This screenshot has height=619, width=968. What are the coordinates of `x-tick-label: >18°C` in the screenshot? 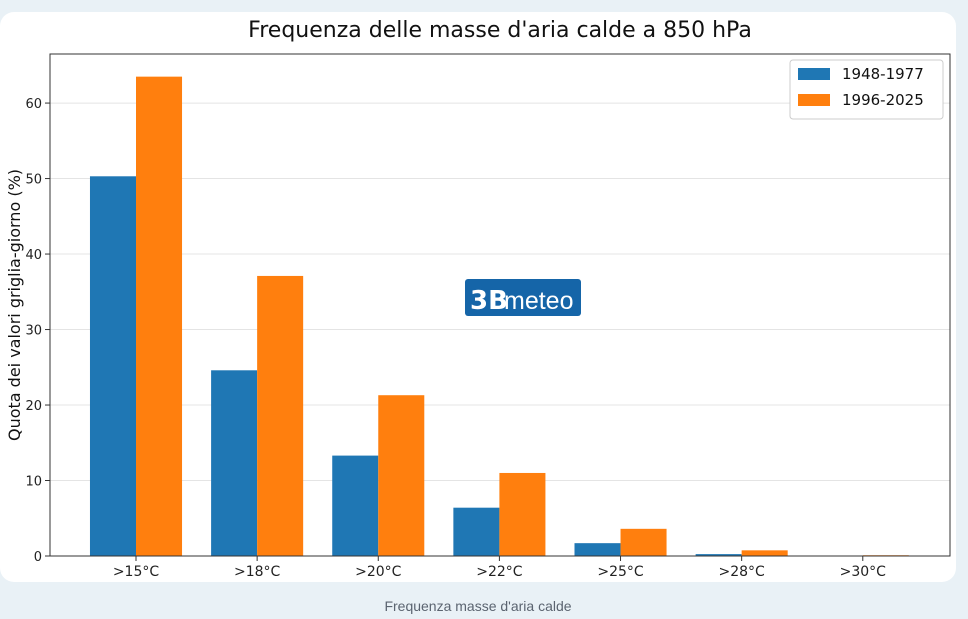 It's located at (257, 572).